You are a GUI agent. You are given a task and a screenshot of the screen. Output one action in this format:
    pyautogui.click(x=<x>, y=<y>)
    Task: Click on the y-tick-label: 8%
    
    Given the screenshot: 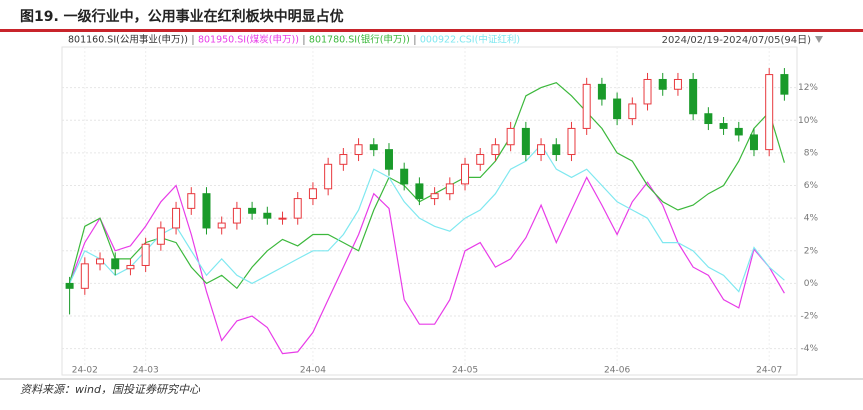 What is the action you would take?
    pyautogui.click(x=811, y=153)
    